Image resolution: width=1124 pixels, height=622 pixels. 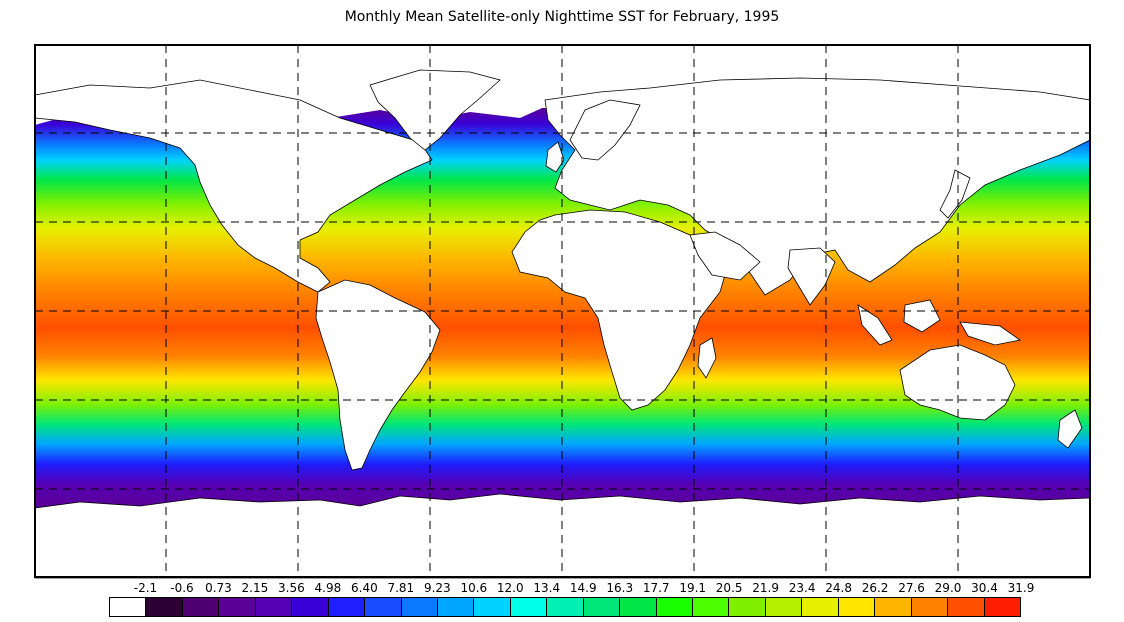 I want to click on new-zealand, so click(x=1070, y=429).